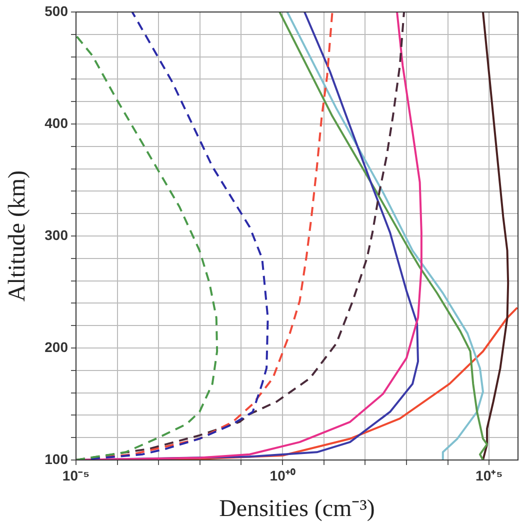 This screenshot has height=526, width=521. Describe the element at coordinates (76, 475) in the screenshot. I see `x-tick-label: 10⁻⁵` at that location.